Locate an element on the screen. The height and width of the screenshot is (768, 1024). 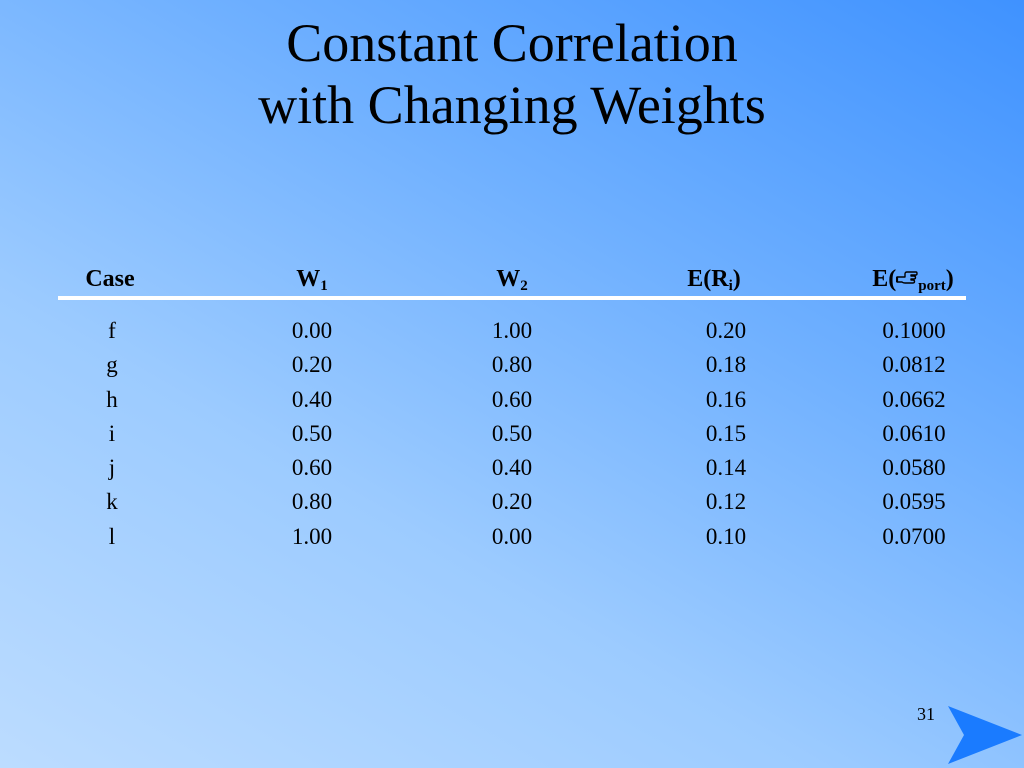
cell-case: i is located at coordinates (112, 433).